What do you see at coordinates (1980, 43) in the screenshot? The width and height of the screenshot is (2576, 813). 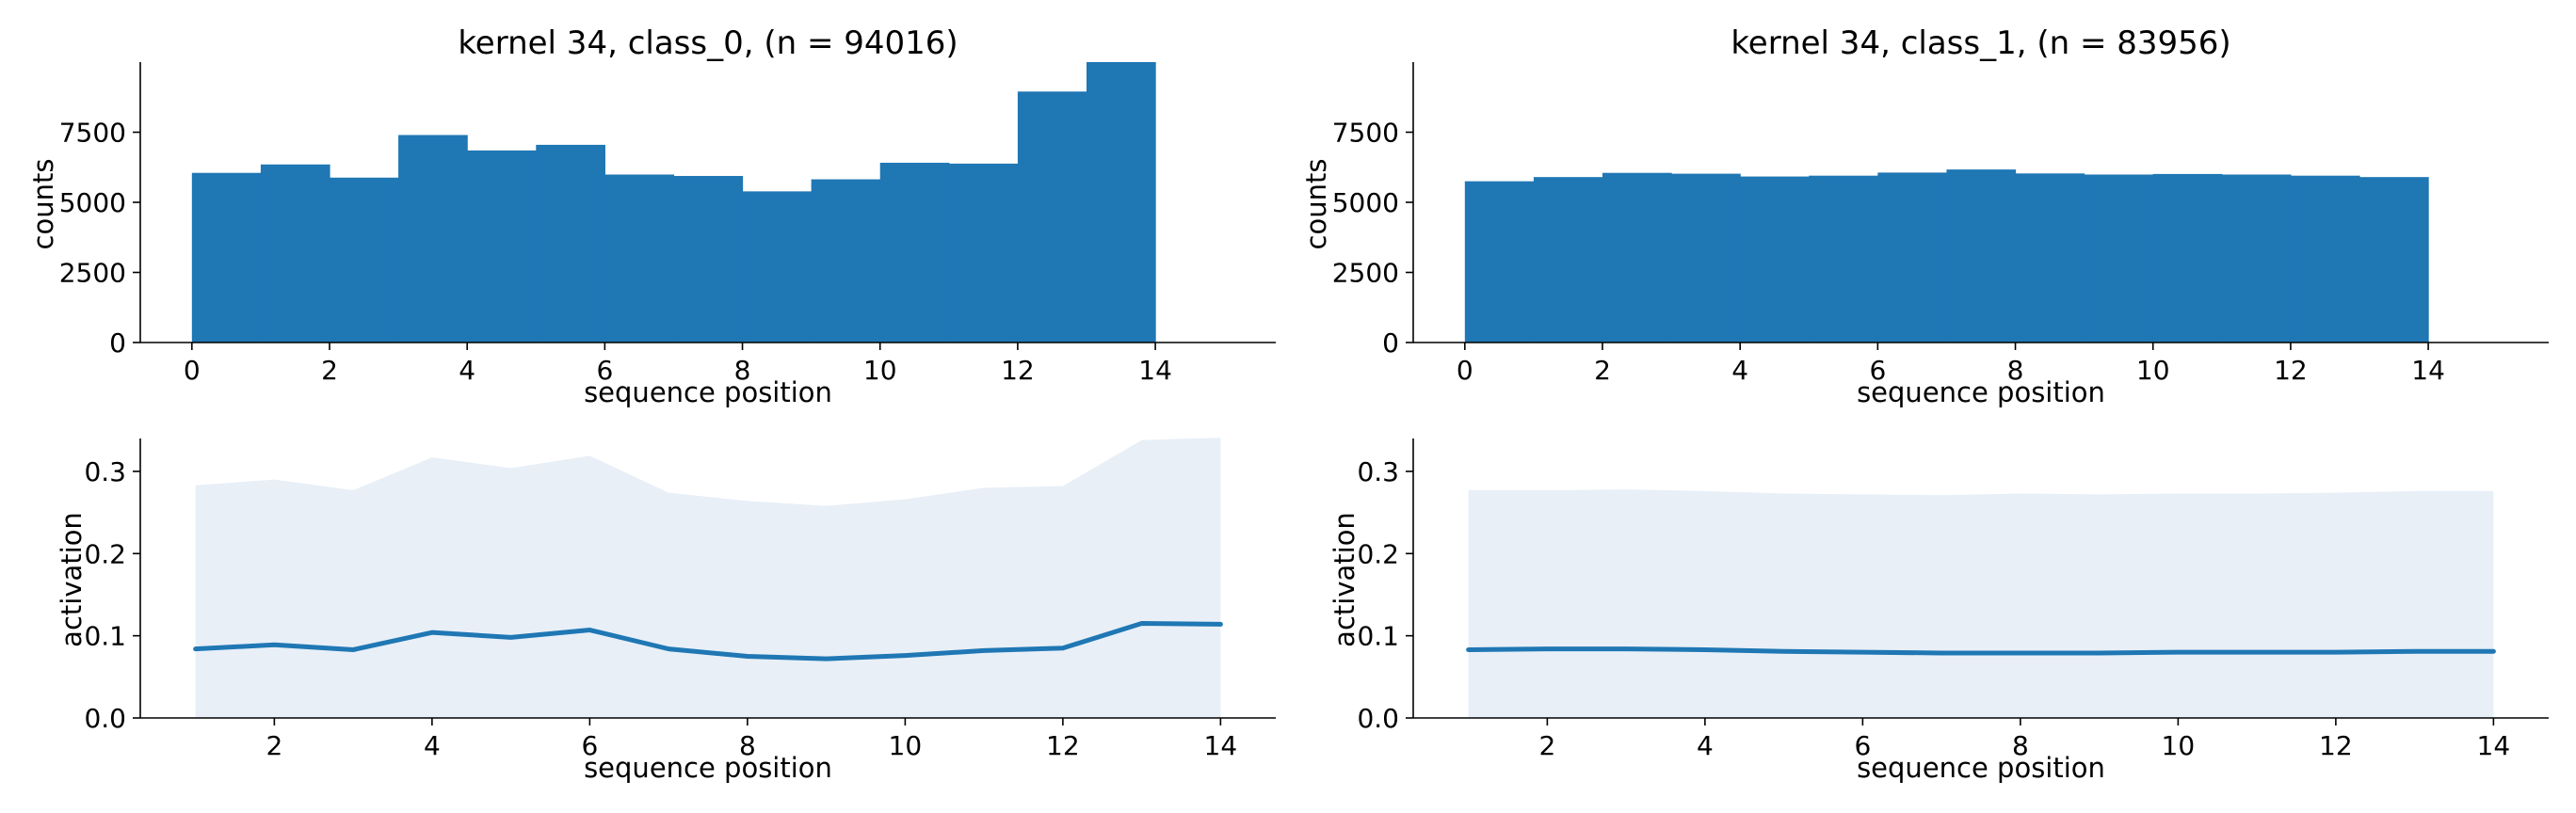 I see `chart-title: kernel 34, class_1, (n = 83956)` at bounding box center [1980, 43].